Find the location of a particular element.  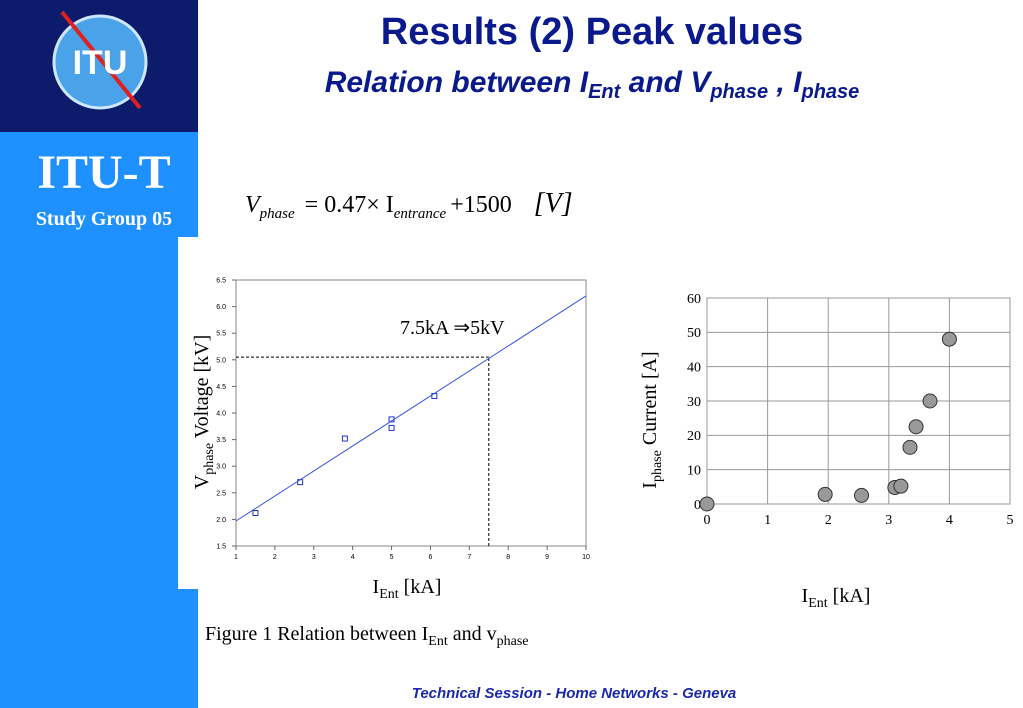

x-tick-label: 9 is located at coordinates (547, 557).